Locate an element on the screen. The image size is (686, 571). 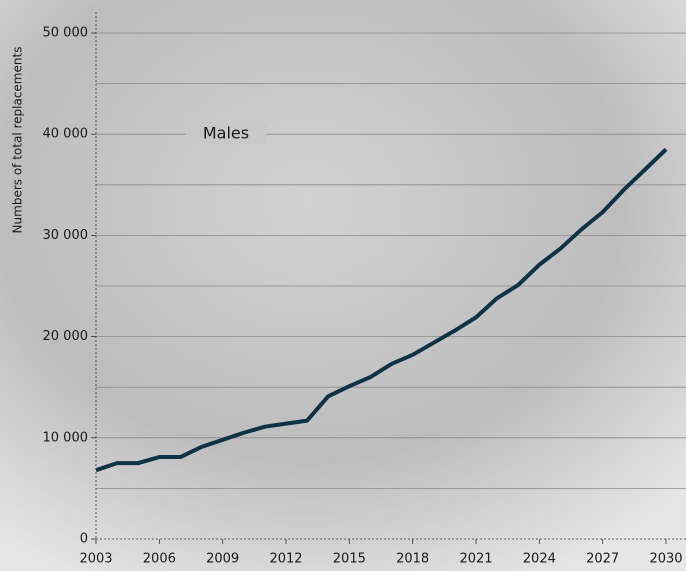
label-bg is located at coordinates (226, 134).